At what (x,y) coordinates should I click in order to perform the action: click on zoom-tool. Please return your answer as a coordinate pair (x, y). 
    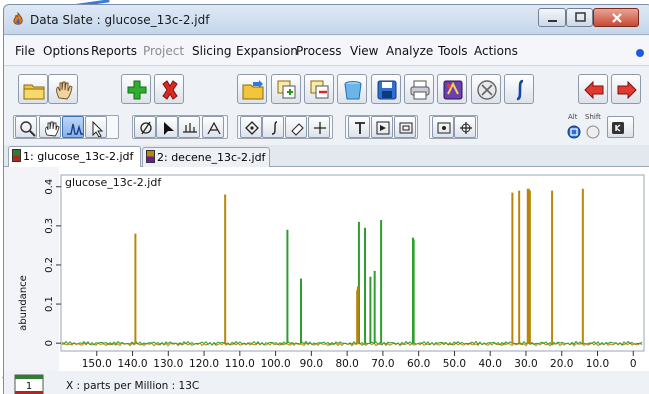
    Looking at the image, I should click on (26, 127).